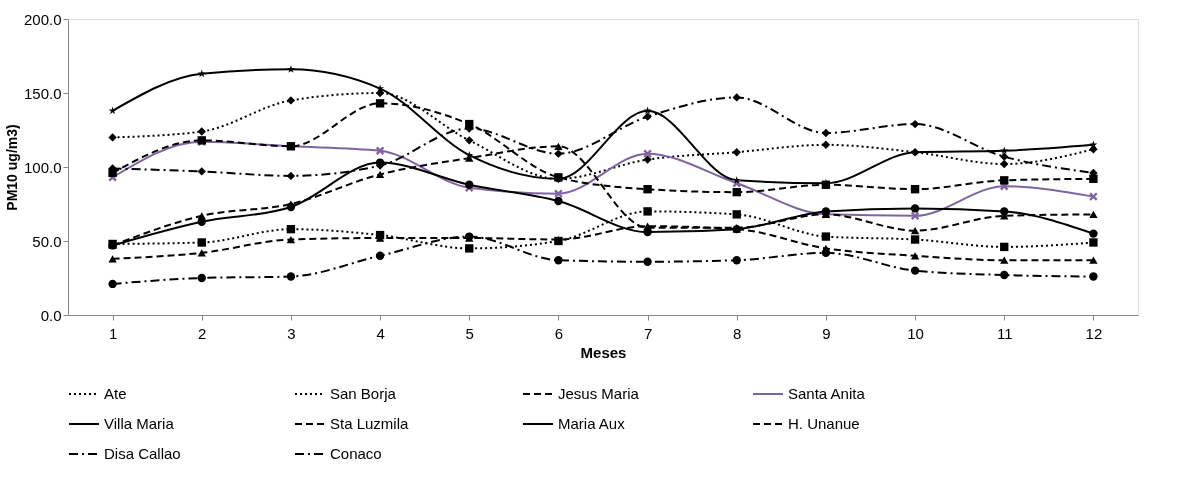 This screenshot has width=1184, height=495. Describe the element at coordinates (356, 453) in the screenshot. I see `legend-label: Conaco` at that location.